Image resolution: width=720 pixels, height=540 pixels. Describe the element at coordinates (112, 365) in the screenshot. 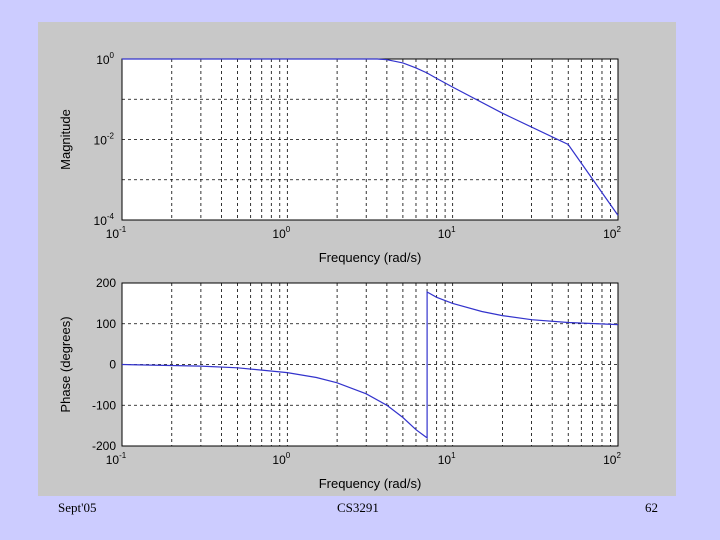

I see `phase-y-tick-label: 0` at that location.